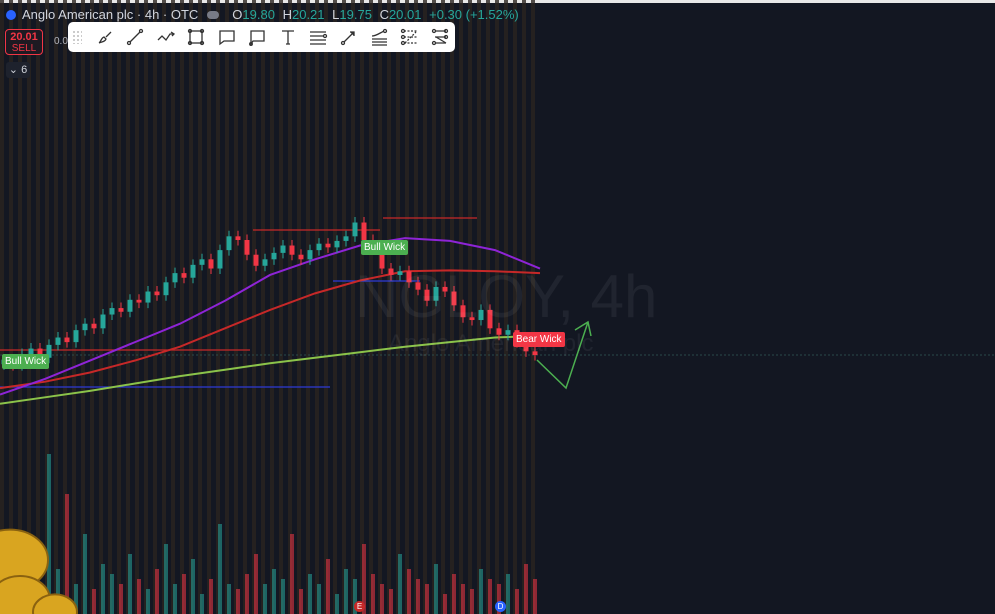 The width and height of the screenshot is (995, 614). Describe the element at coordinates (11, 14) in the screenshot. I see `symbol-logo-icon` at that location.